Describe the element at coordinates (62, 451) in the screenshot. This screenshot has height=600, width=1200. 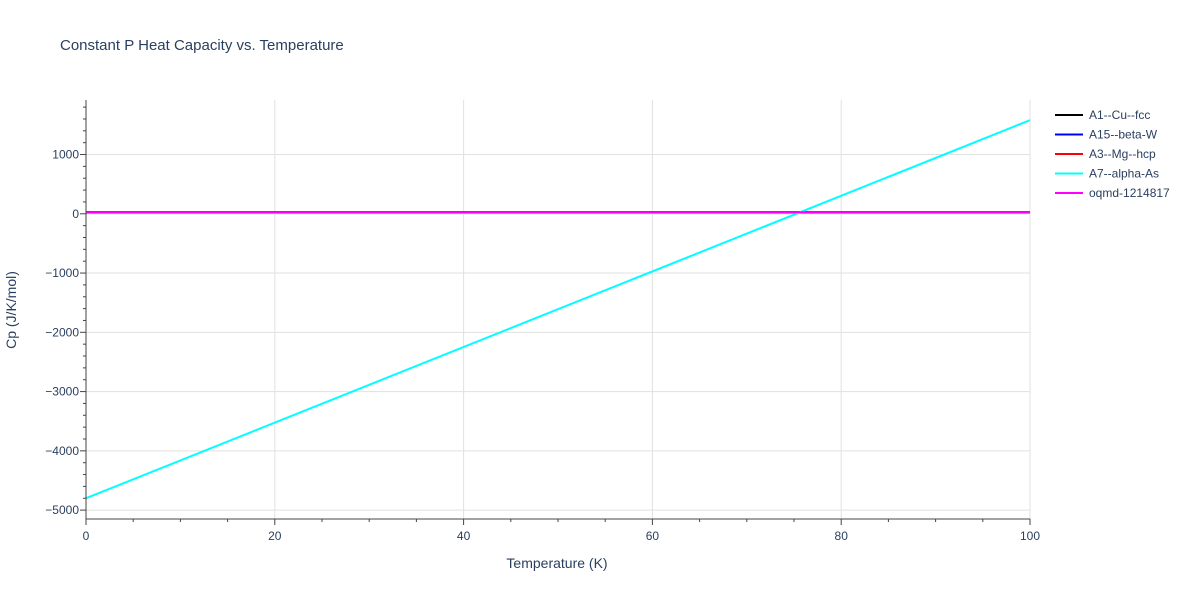
I see `y-tick-label: −4000` at that location.